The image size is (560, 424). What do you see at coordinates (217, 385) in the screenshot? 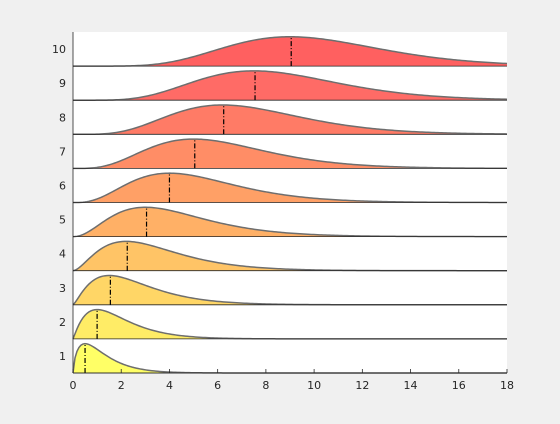
I see `x-tick-label: 6` at bounding box center [217, 385].